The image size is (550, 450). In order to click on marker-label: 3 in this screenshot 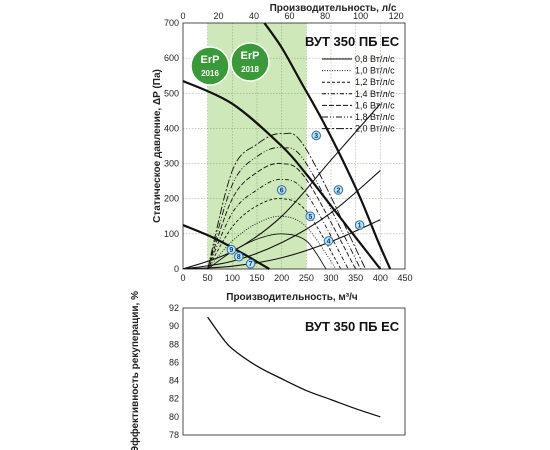, I will do `click(316, 136)`.